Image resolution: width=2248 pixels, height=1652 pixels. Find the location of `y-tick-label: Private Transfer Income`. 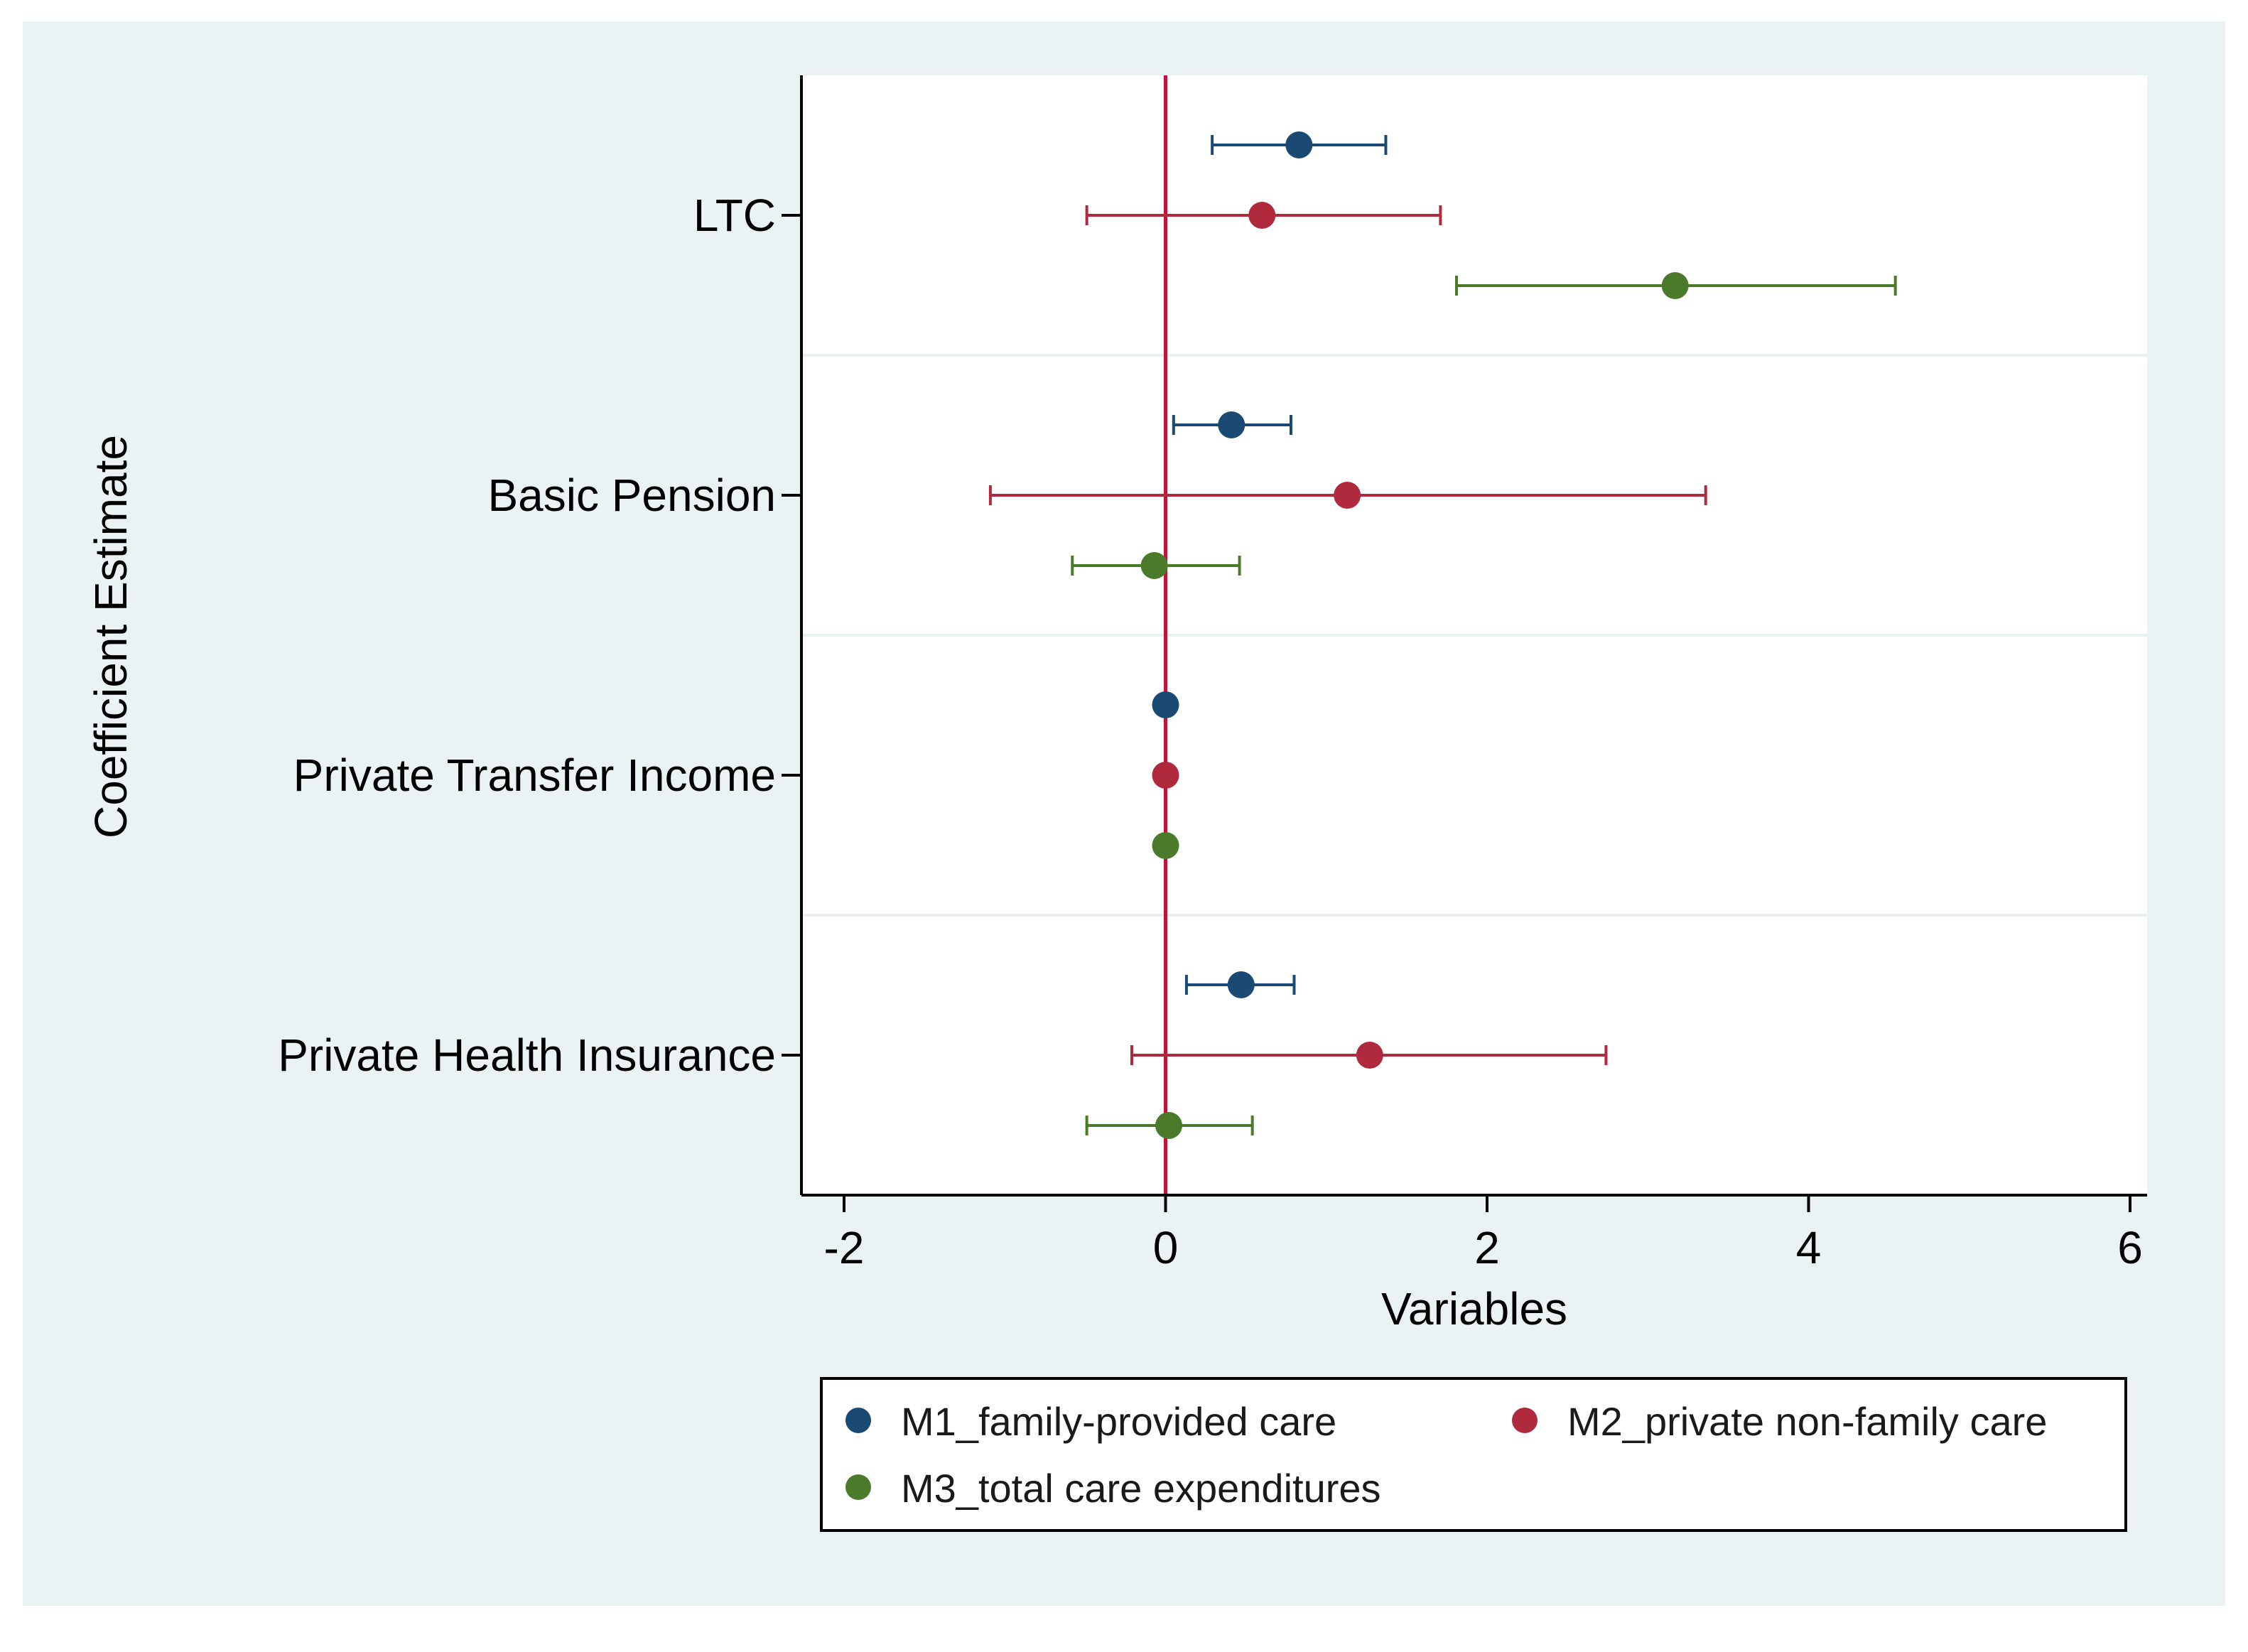

y-tick-label: Private Transfer Income is located at coordinates (534, 775).